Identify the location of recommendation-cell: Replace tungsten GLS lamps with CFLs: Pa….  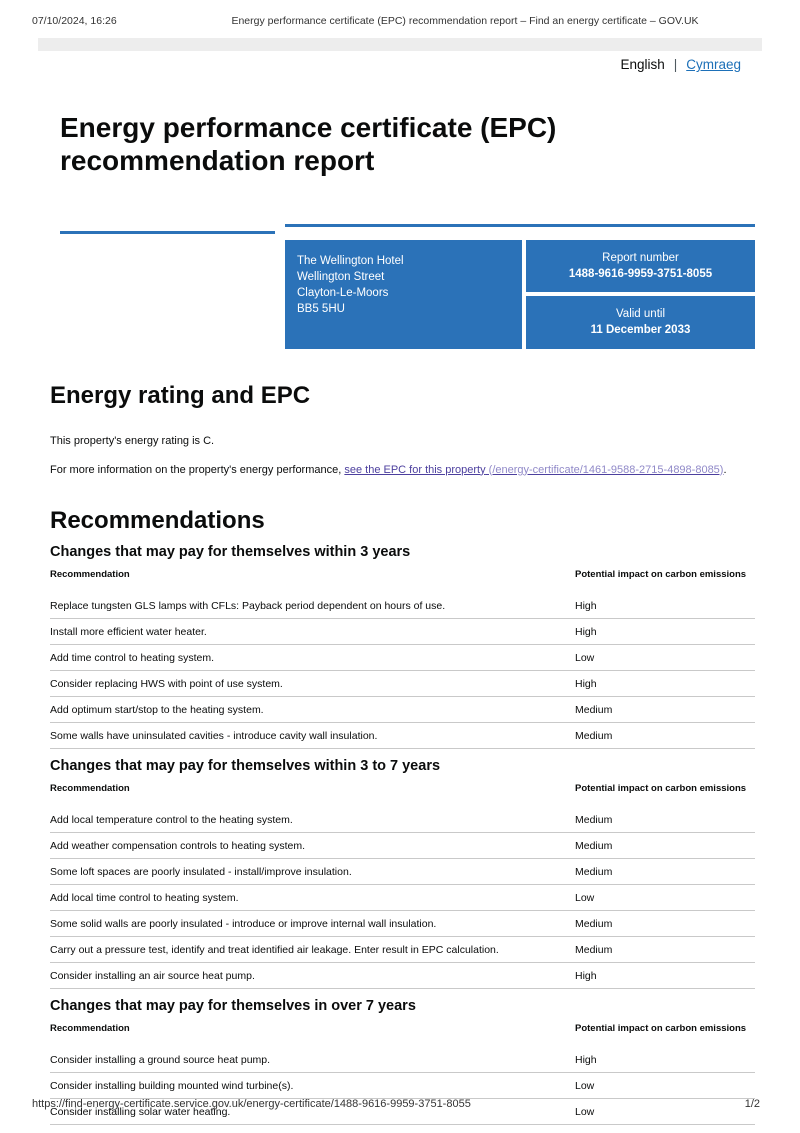
(248, 605).